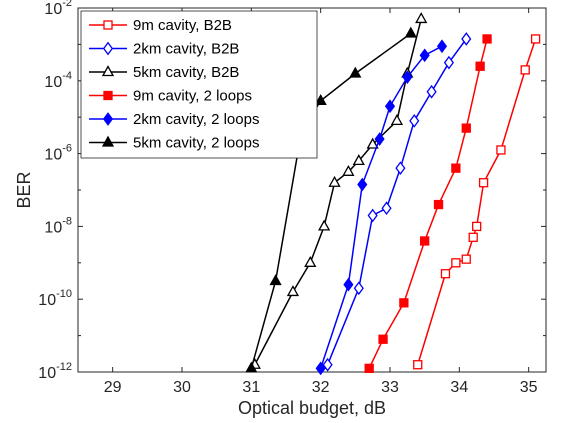 This screenshot has height=423, width=561. Describe the element at coordinates (64, 294) in the screenshot. I see `y-tick-exponent: -10` at that location.